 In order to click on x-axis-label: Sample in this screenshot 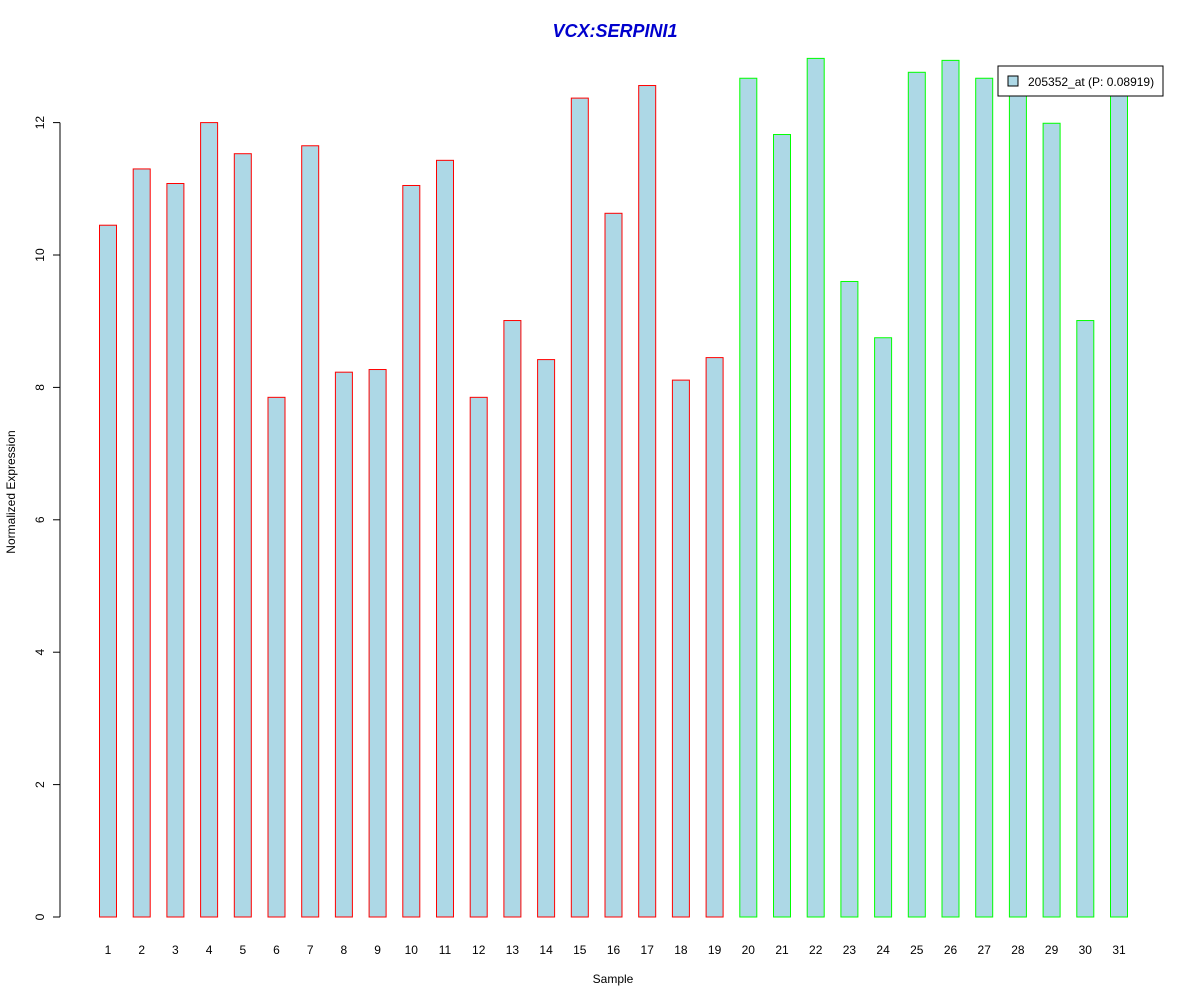, I will do `click(613, 979)`.